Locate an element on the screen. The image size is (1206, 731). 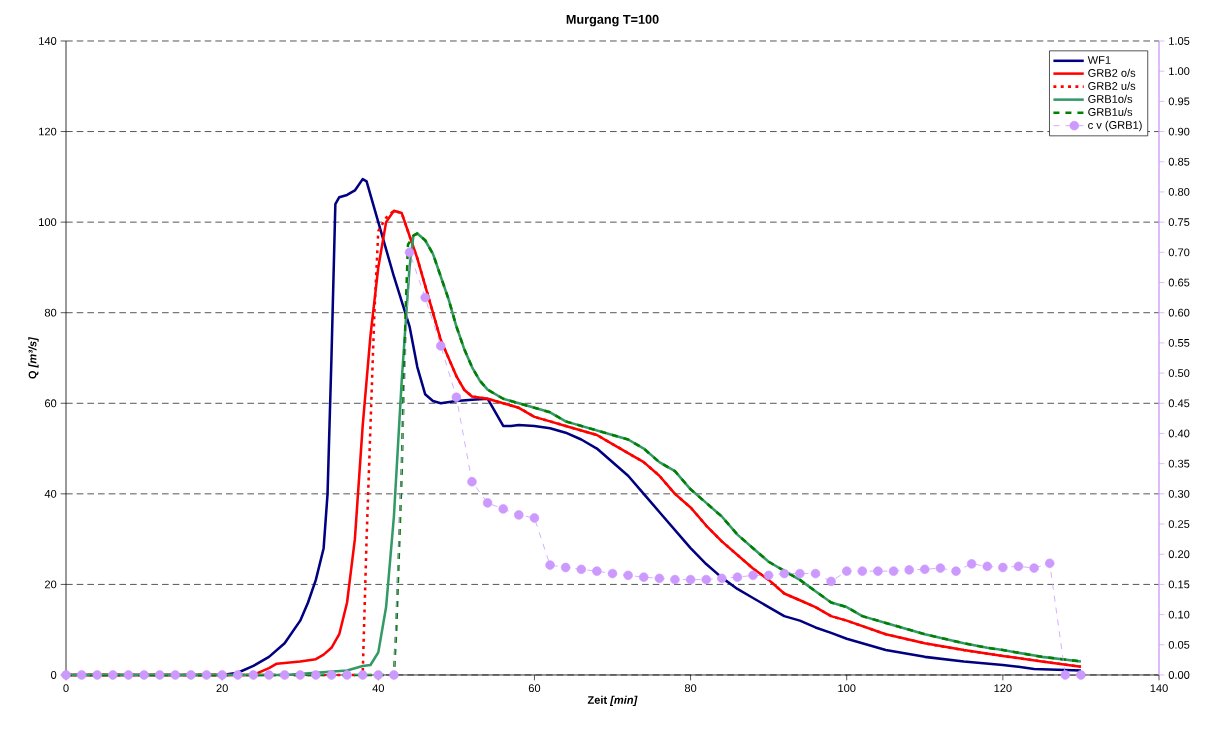
y2-tick-label: 0.15 is located at coordinates (1179, 584).